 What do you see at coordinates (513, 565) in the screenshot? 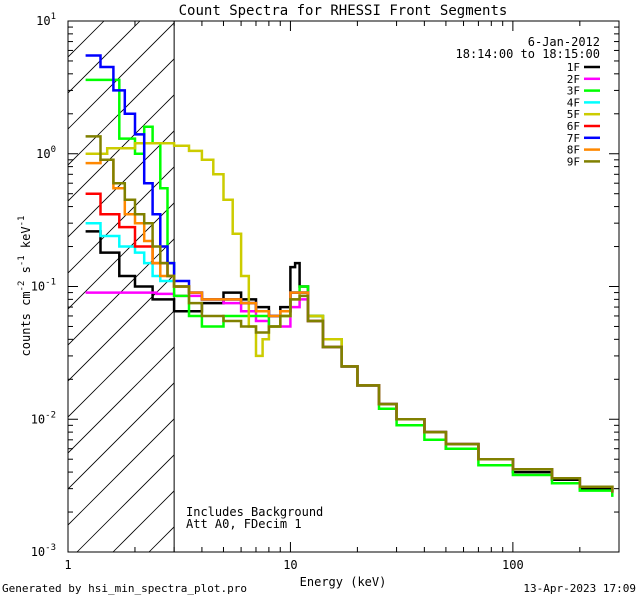
I see `x-tick-label: 100` at bounding box center [513, 565].